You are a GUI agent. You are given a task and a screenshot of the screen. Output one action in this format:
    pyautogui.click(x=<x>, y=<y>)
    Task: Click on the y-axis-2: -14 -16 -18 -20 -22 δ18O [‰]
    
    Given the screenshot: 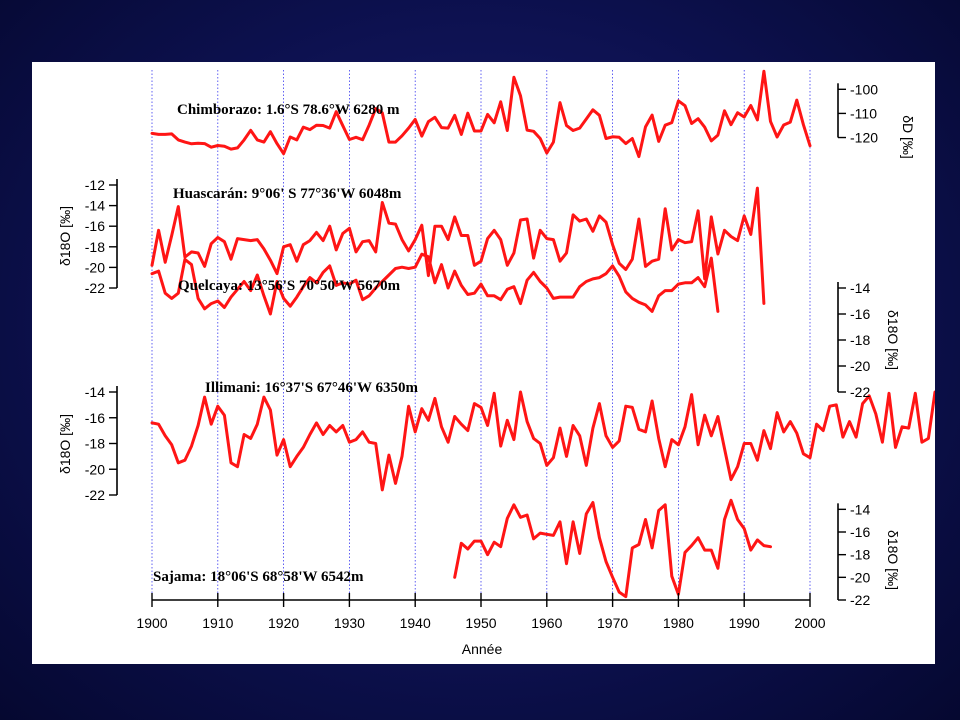 What is the action you would take?
    pyautogui.click(x=869, y=340)
    